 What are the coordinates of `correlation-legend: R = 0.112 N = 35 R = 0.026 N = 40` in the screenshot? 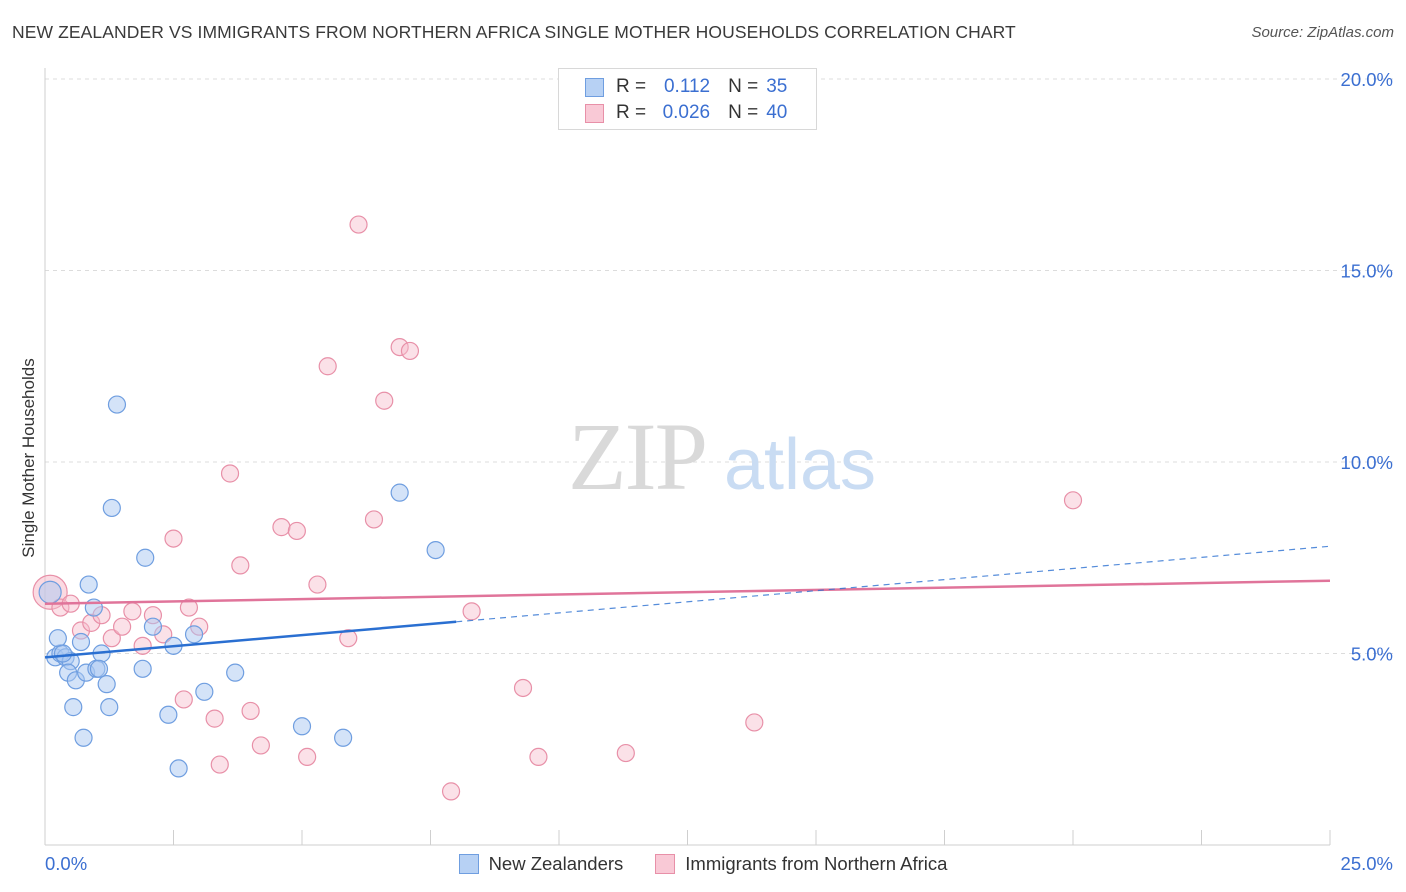 It's located at (687, 99).